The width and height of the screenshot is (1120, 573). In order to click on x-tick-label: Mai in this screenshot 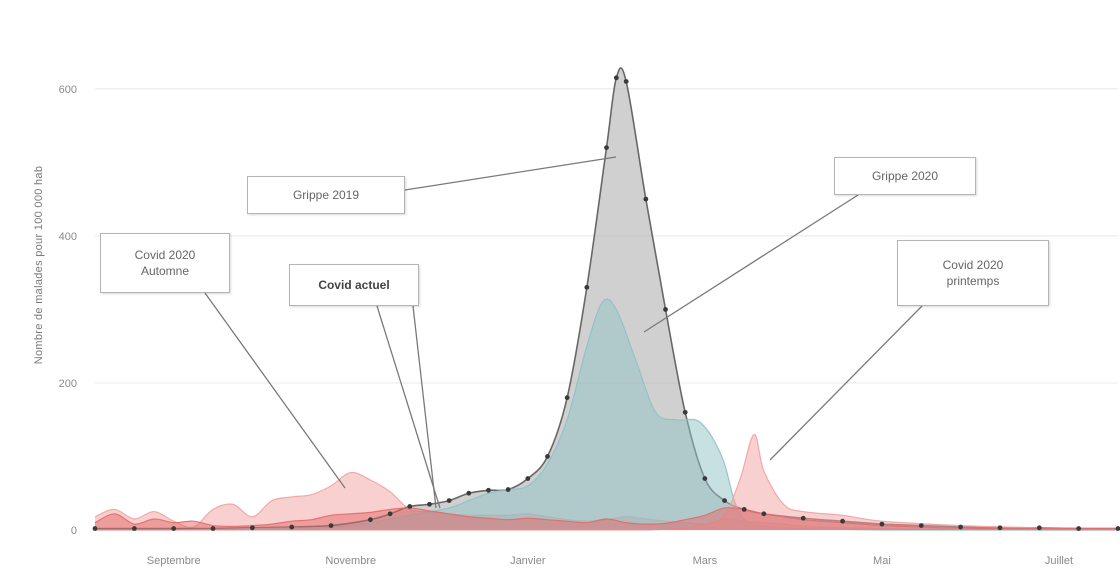, I will do `click(882, 561)`.